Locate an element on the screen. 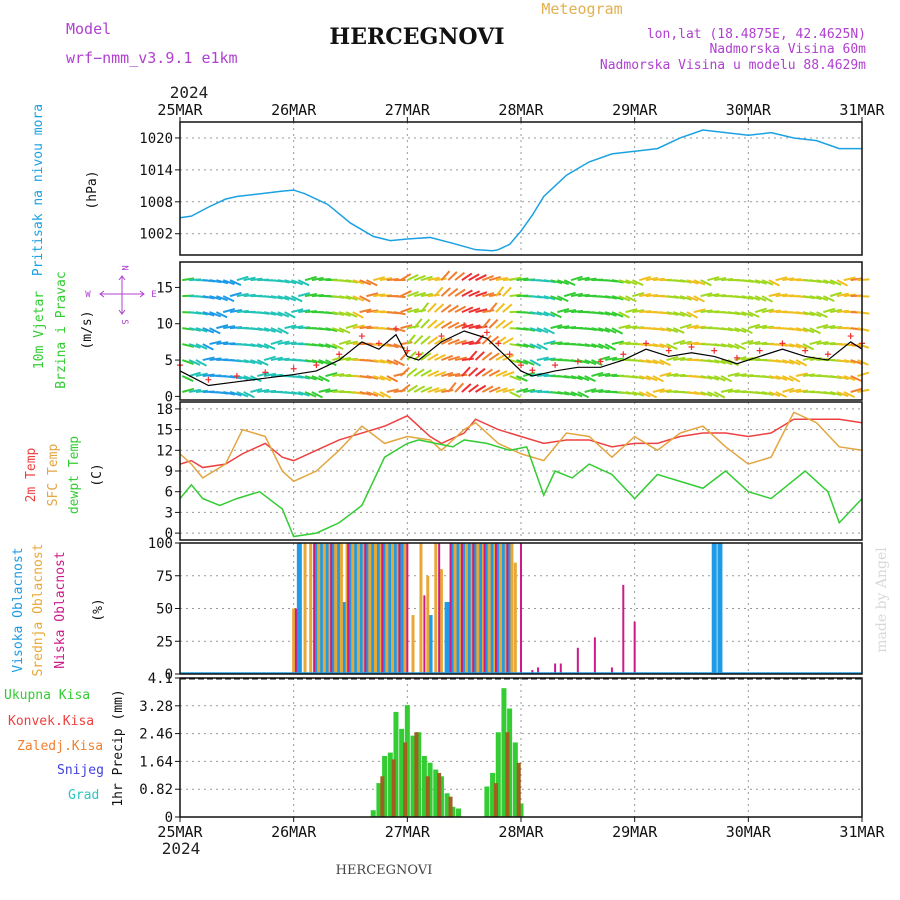 The height and width of the screenshot is (900, 900). y-tick-label: 12 is located at coordinates (164, 451).